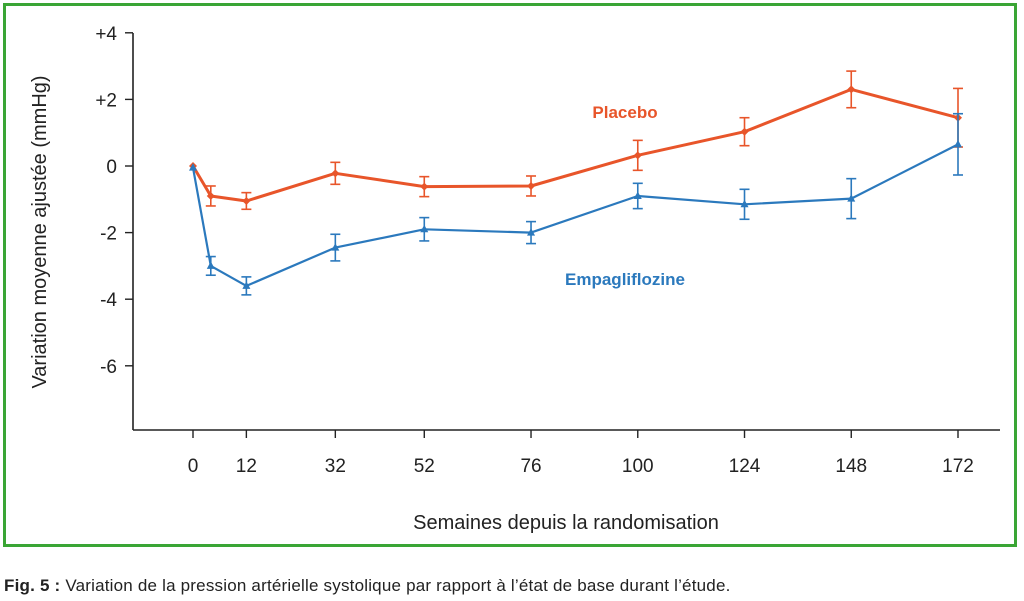 The height and width of the screenshot is (601, 1024). Describe the element at coordinates (40, 231) in the screenshot. I see `y-axis-label: Variation moyenne ajustée (mmHg)` at that location.